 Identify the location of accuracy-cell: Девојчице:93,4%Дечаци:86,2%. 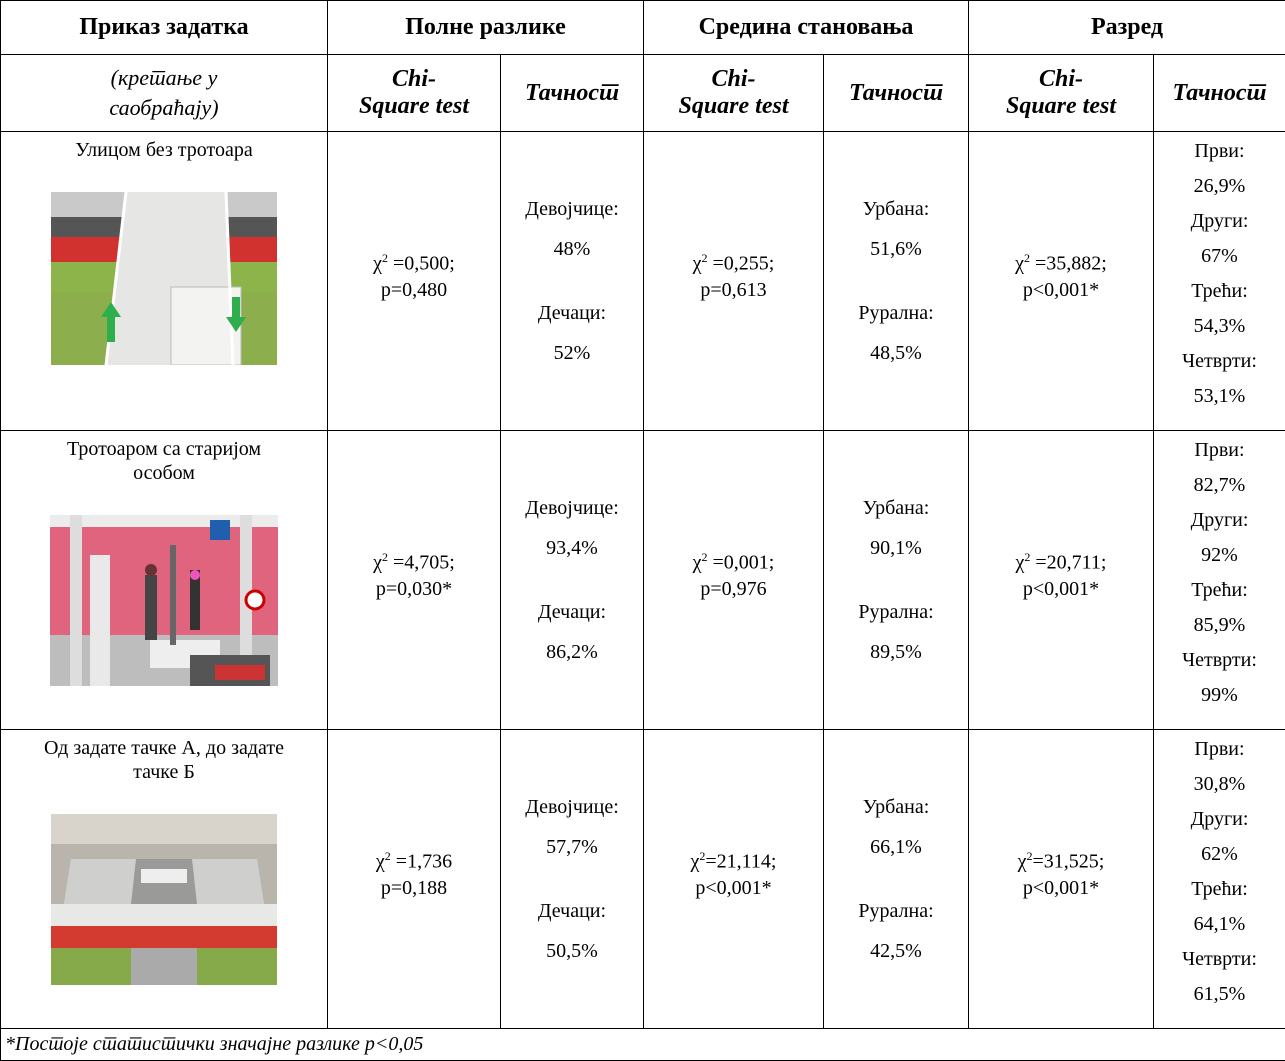
(572, 580).